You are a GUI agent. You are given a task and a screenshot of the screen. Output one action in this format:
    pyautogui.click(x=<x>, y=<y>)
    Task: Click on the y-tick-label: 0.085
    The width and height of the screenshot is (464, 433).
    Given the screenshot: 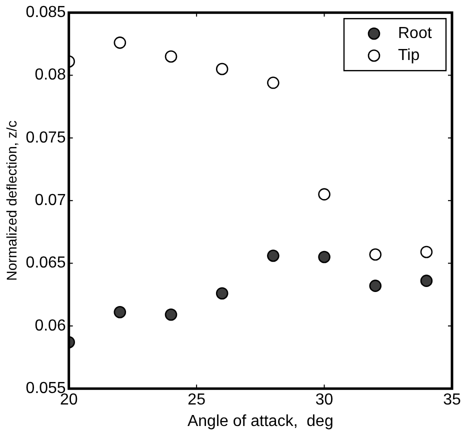 What is the action you would take?
    pyautogui.click(x=46, y=13)
    